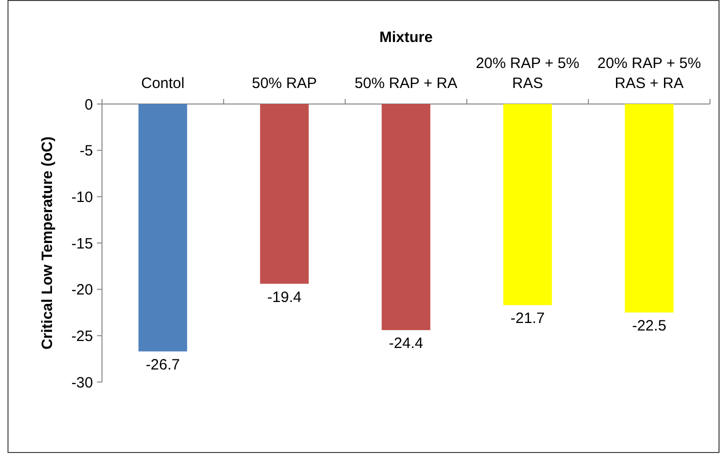 Image resolution: width=720 pixels, height=457 pixels. I want to click on x-tick-label: 20% RAP + 5% RAS + RA, so click(649, 73).